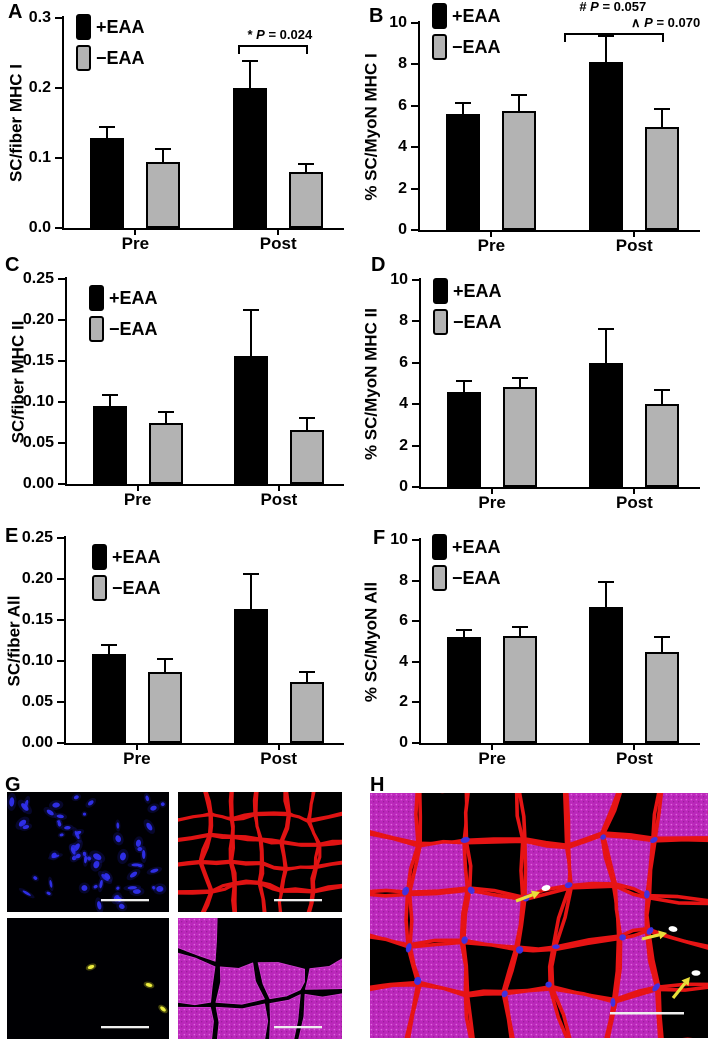 The image size is (709, 1043). Describe the element at coordinates (402, 229) in the screenshot. I see `y-tick-label: 0` at that location.